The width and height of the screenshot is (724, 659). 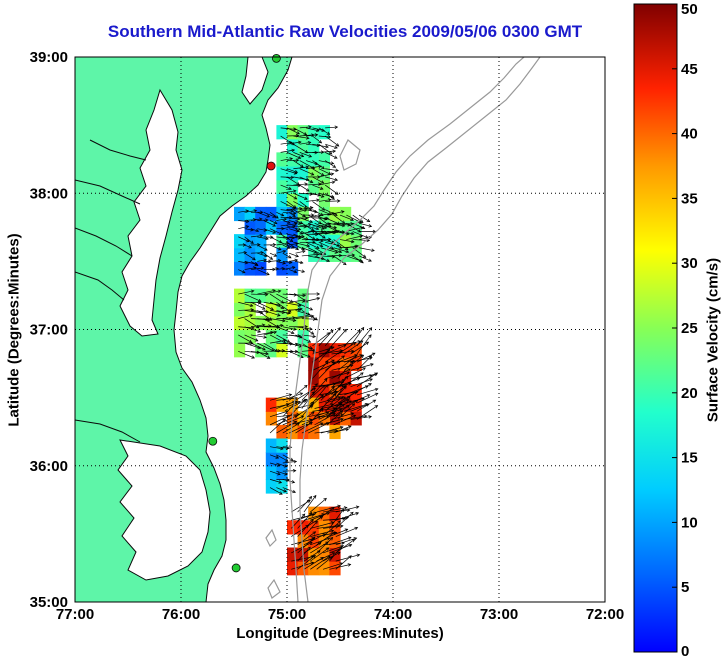 What do you see at coordinates (49, 602) in the screenshot?
I see `y-tick-label: 35:00` at bounding box center [49, 602].